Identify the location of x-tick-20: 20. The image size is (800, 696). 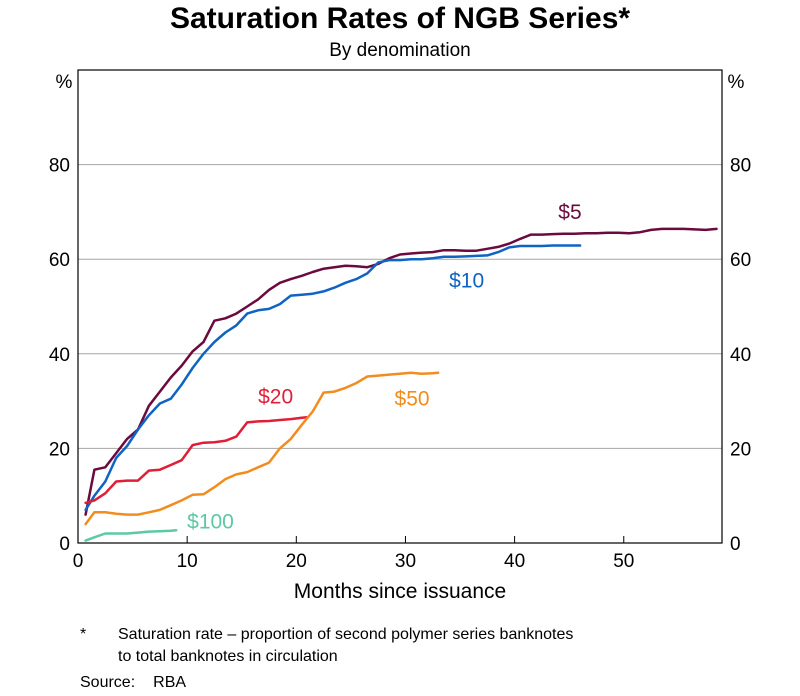
(296, 561).